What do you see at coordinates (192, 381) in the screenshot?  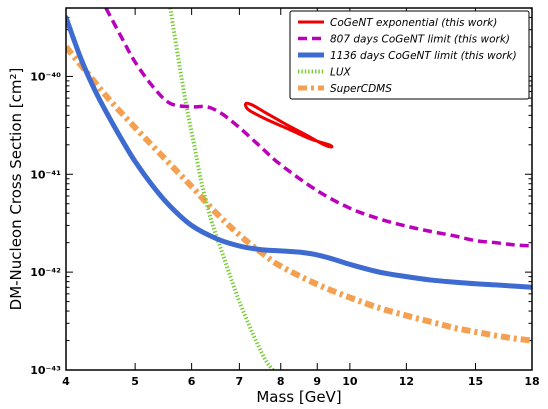 I see `x-tick-label: 6` at bounding box center [192, 381].